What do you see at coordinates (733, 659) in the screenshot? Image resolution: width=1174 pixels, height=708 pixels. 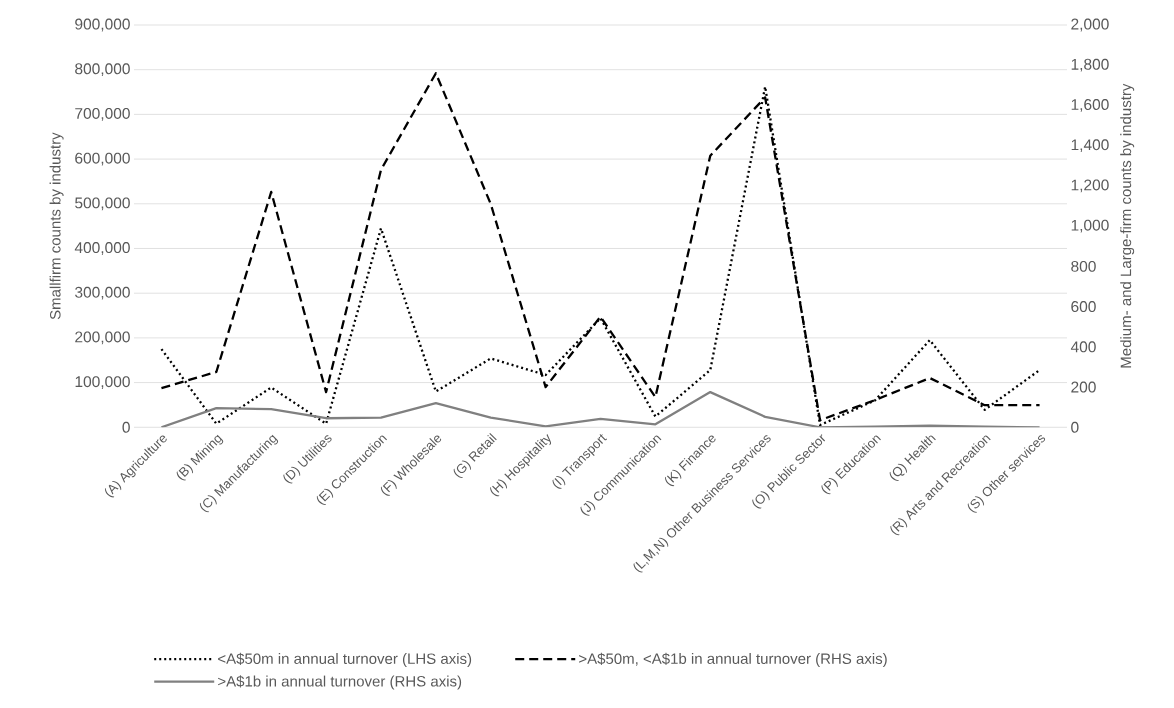 I see `legend-label: >A$50m, <A$1b in annual turnover (RHS axis)` at bounding box center [733, 659].